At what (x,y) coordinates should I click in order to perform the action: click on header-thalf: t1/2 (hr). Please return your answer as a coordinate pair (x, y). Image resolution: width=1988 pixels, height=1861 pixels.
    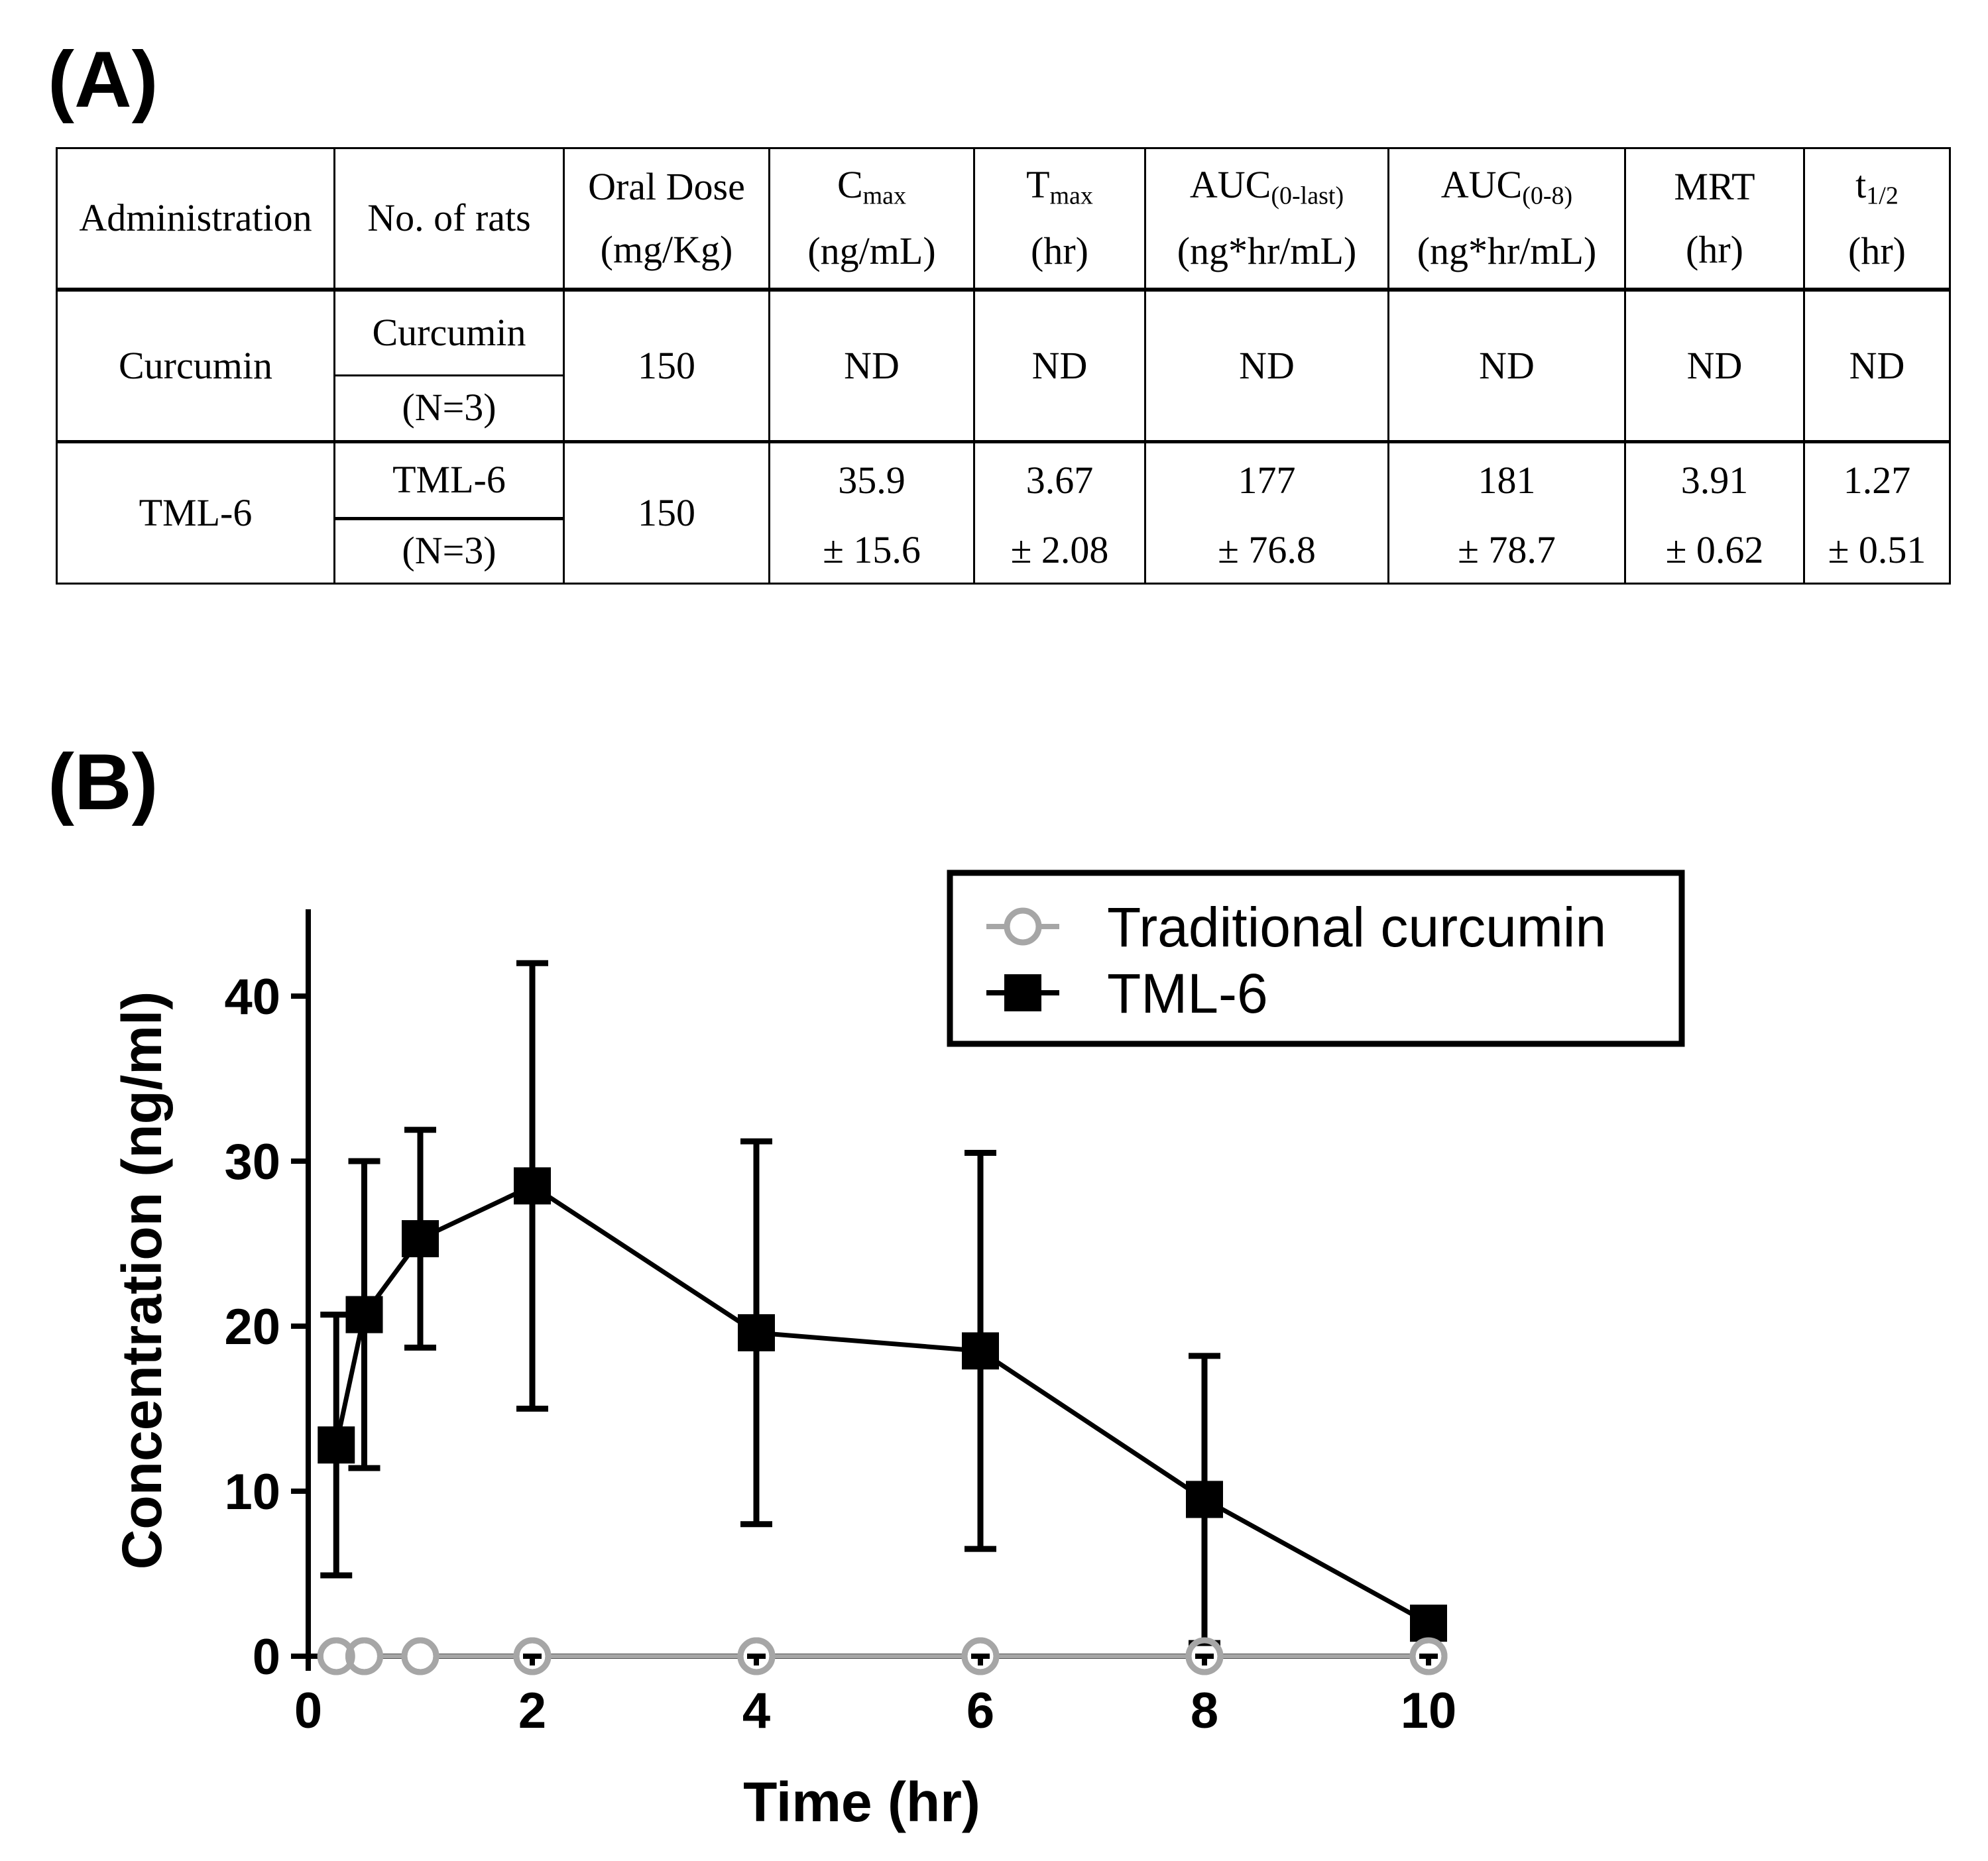
    Looking at the image, I should click on (1877, 220).